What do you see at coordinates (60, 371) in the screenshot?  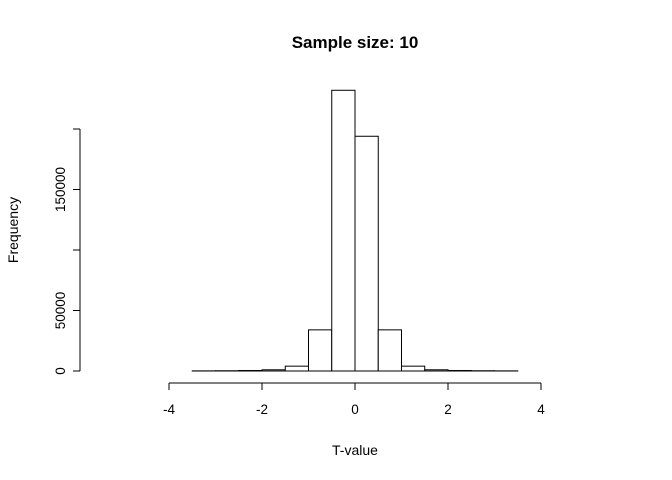 I see `y-tick-label: 0` at bounding box center [60, 371].